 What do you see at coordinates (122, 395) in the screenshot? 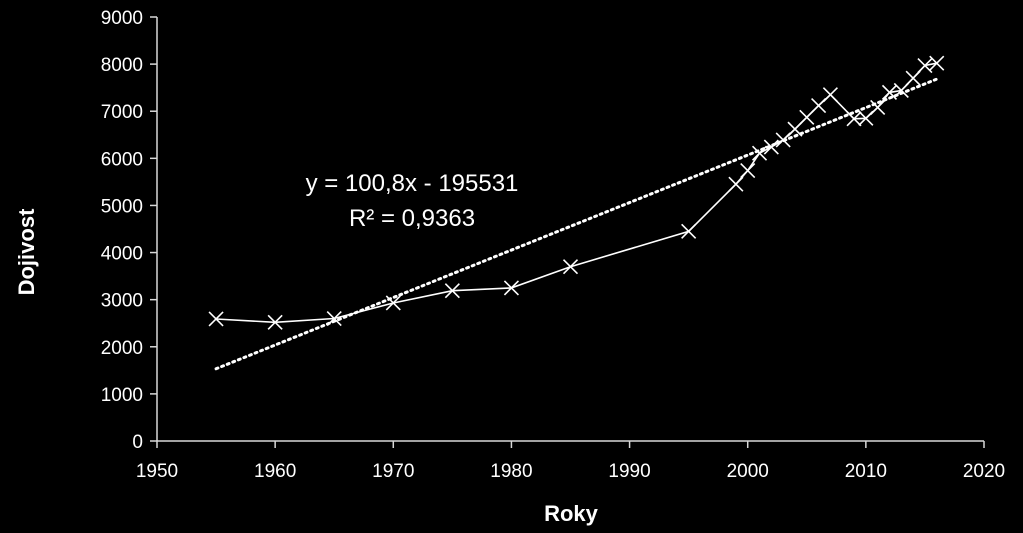
I see `y-tick-label: 1000` at bounding box center [122, 395].